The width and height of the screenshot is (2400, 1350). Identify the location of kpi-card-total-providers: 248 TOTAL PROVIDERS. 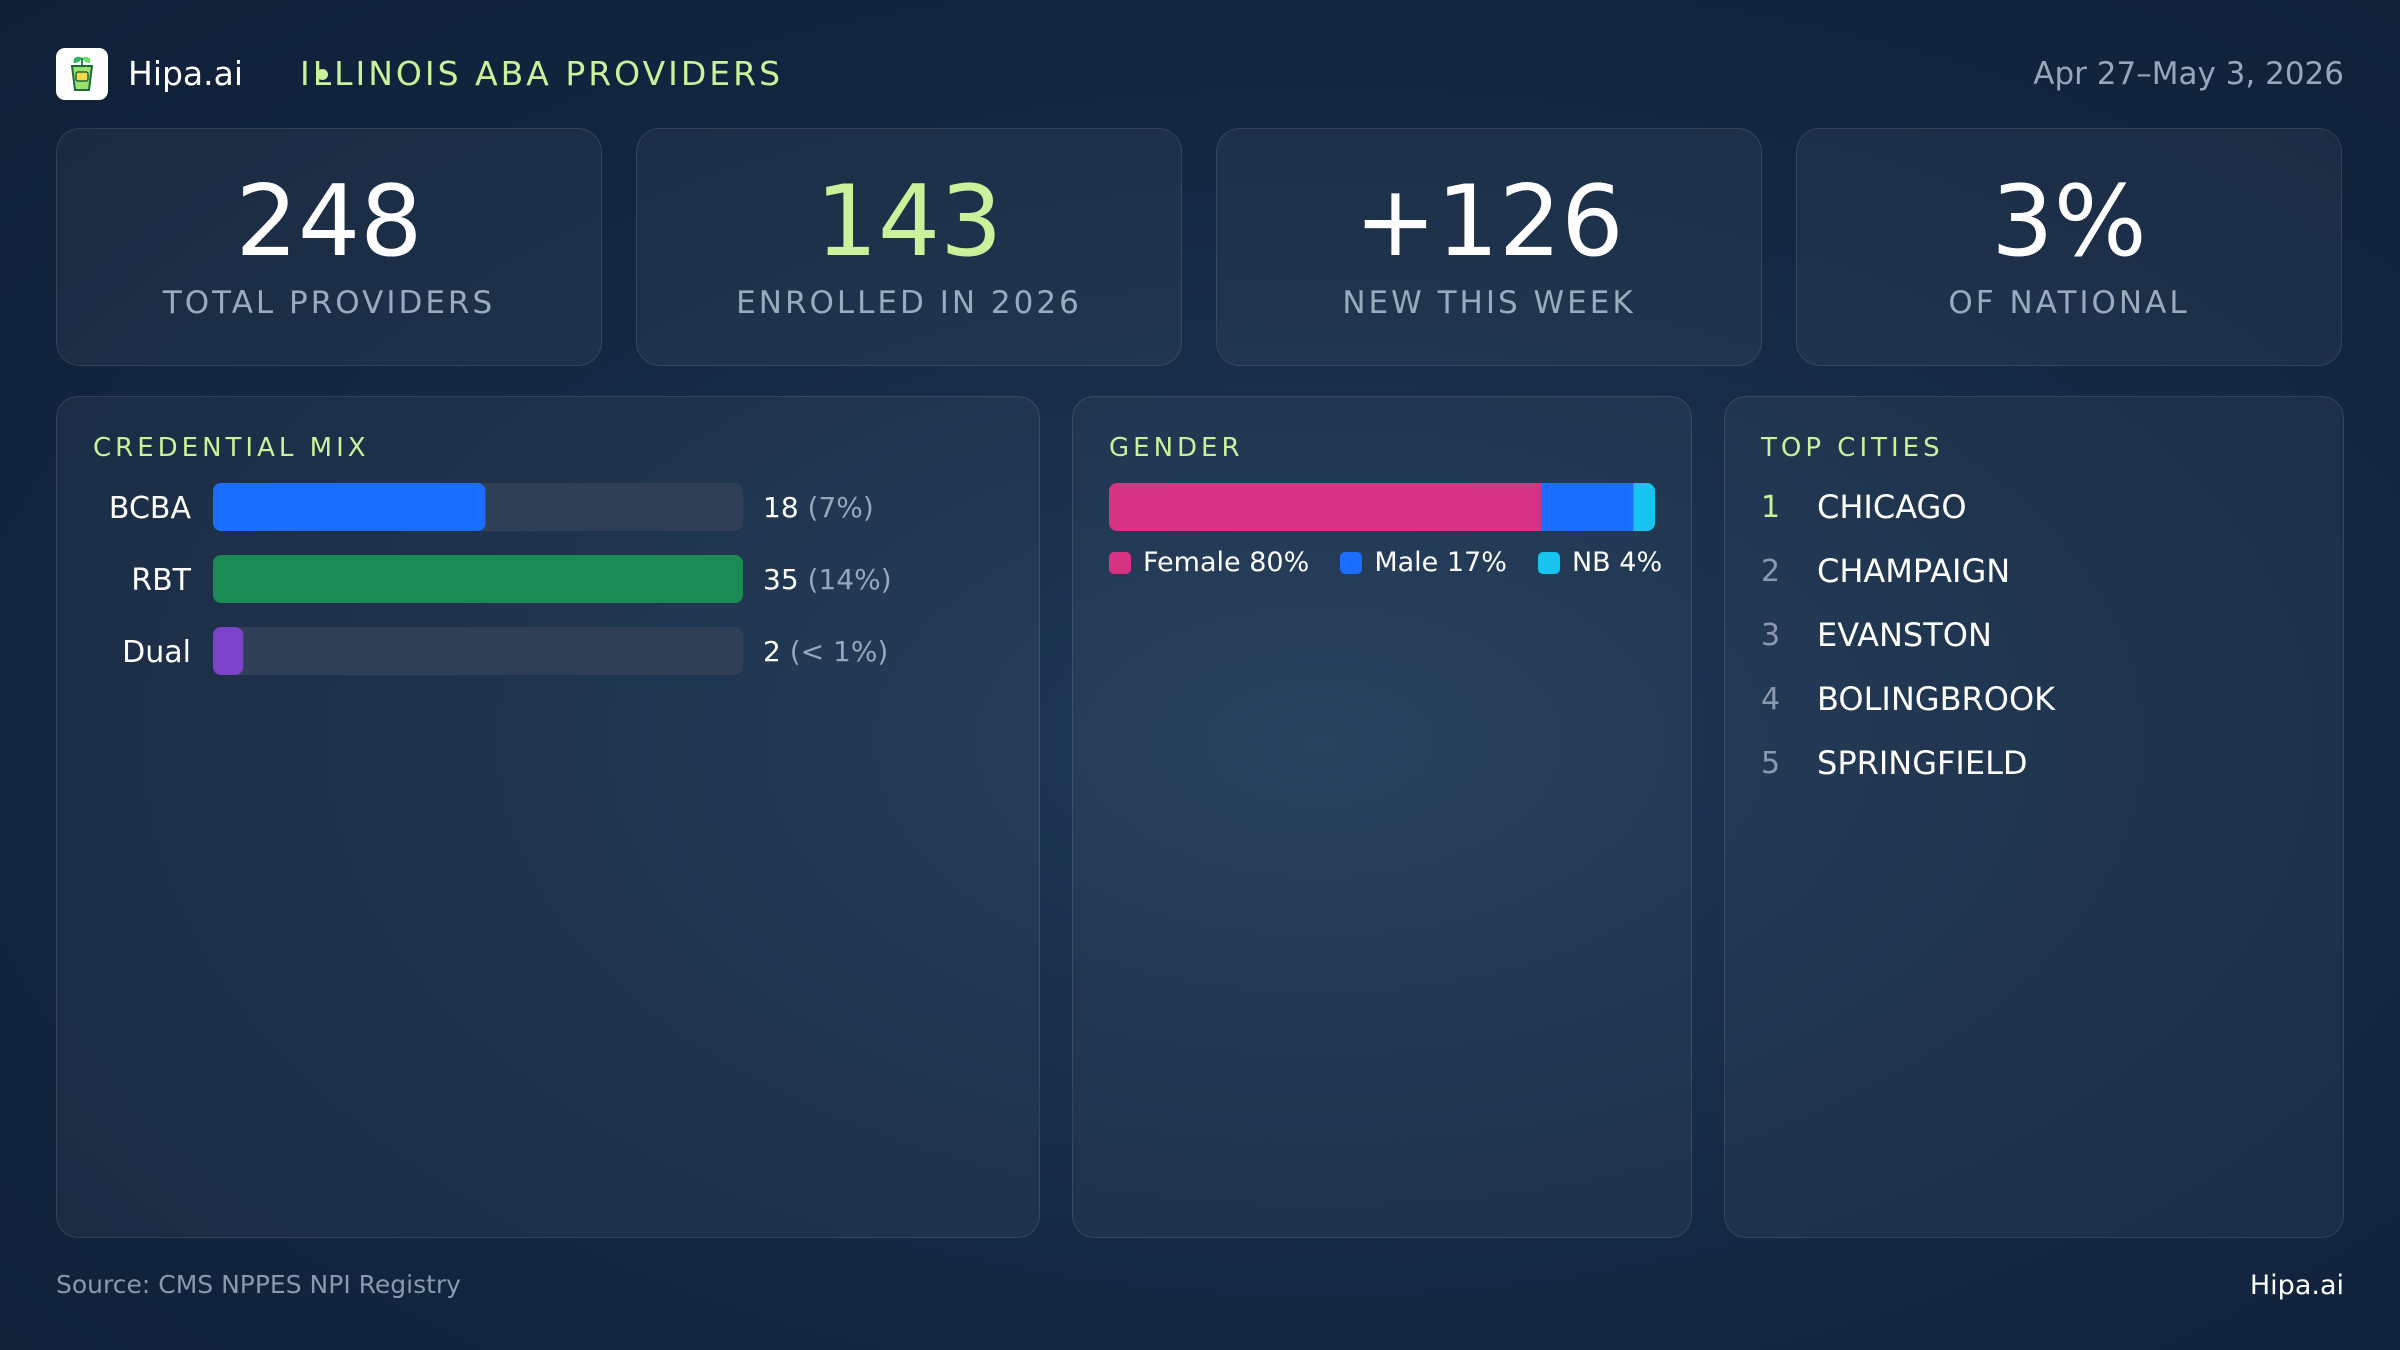
(329, 247).